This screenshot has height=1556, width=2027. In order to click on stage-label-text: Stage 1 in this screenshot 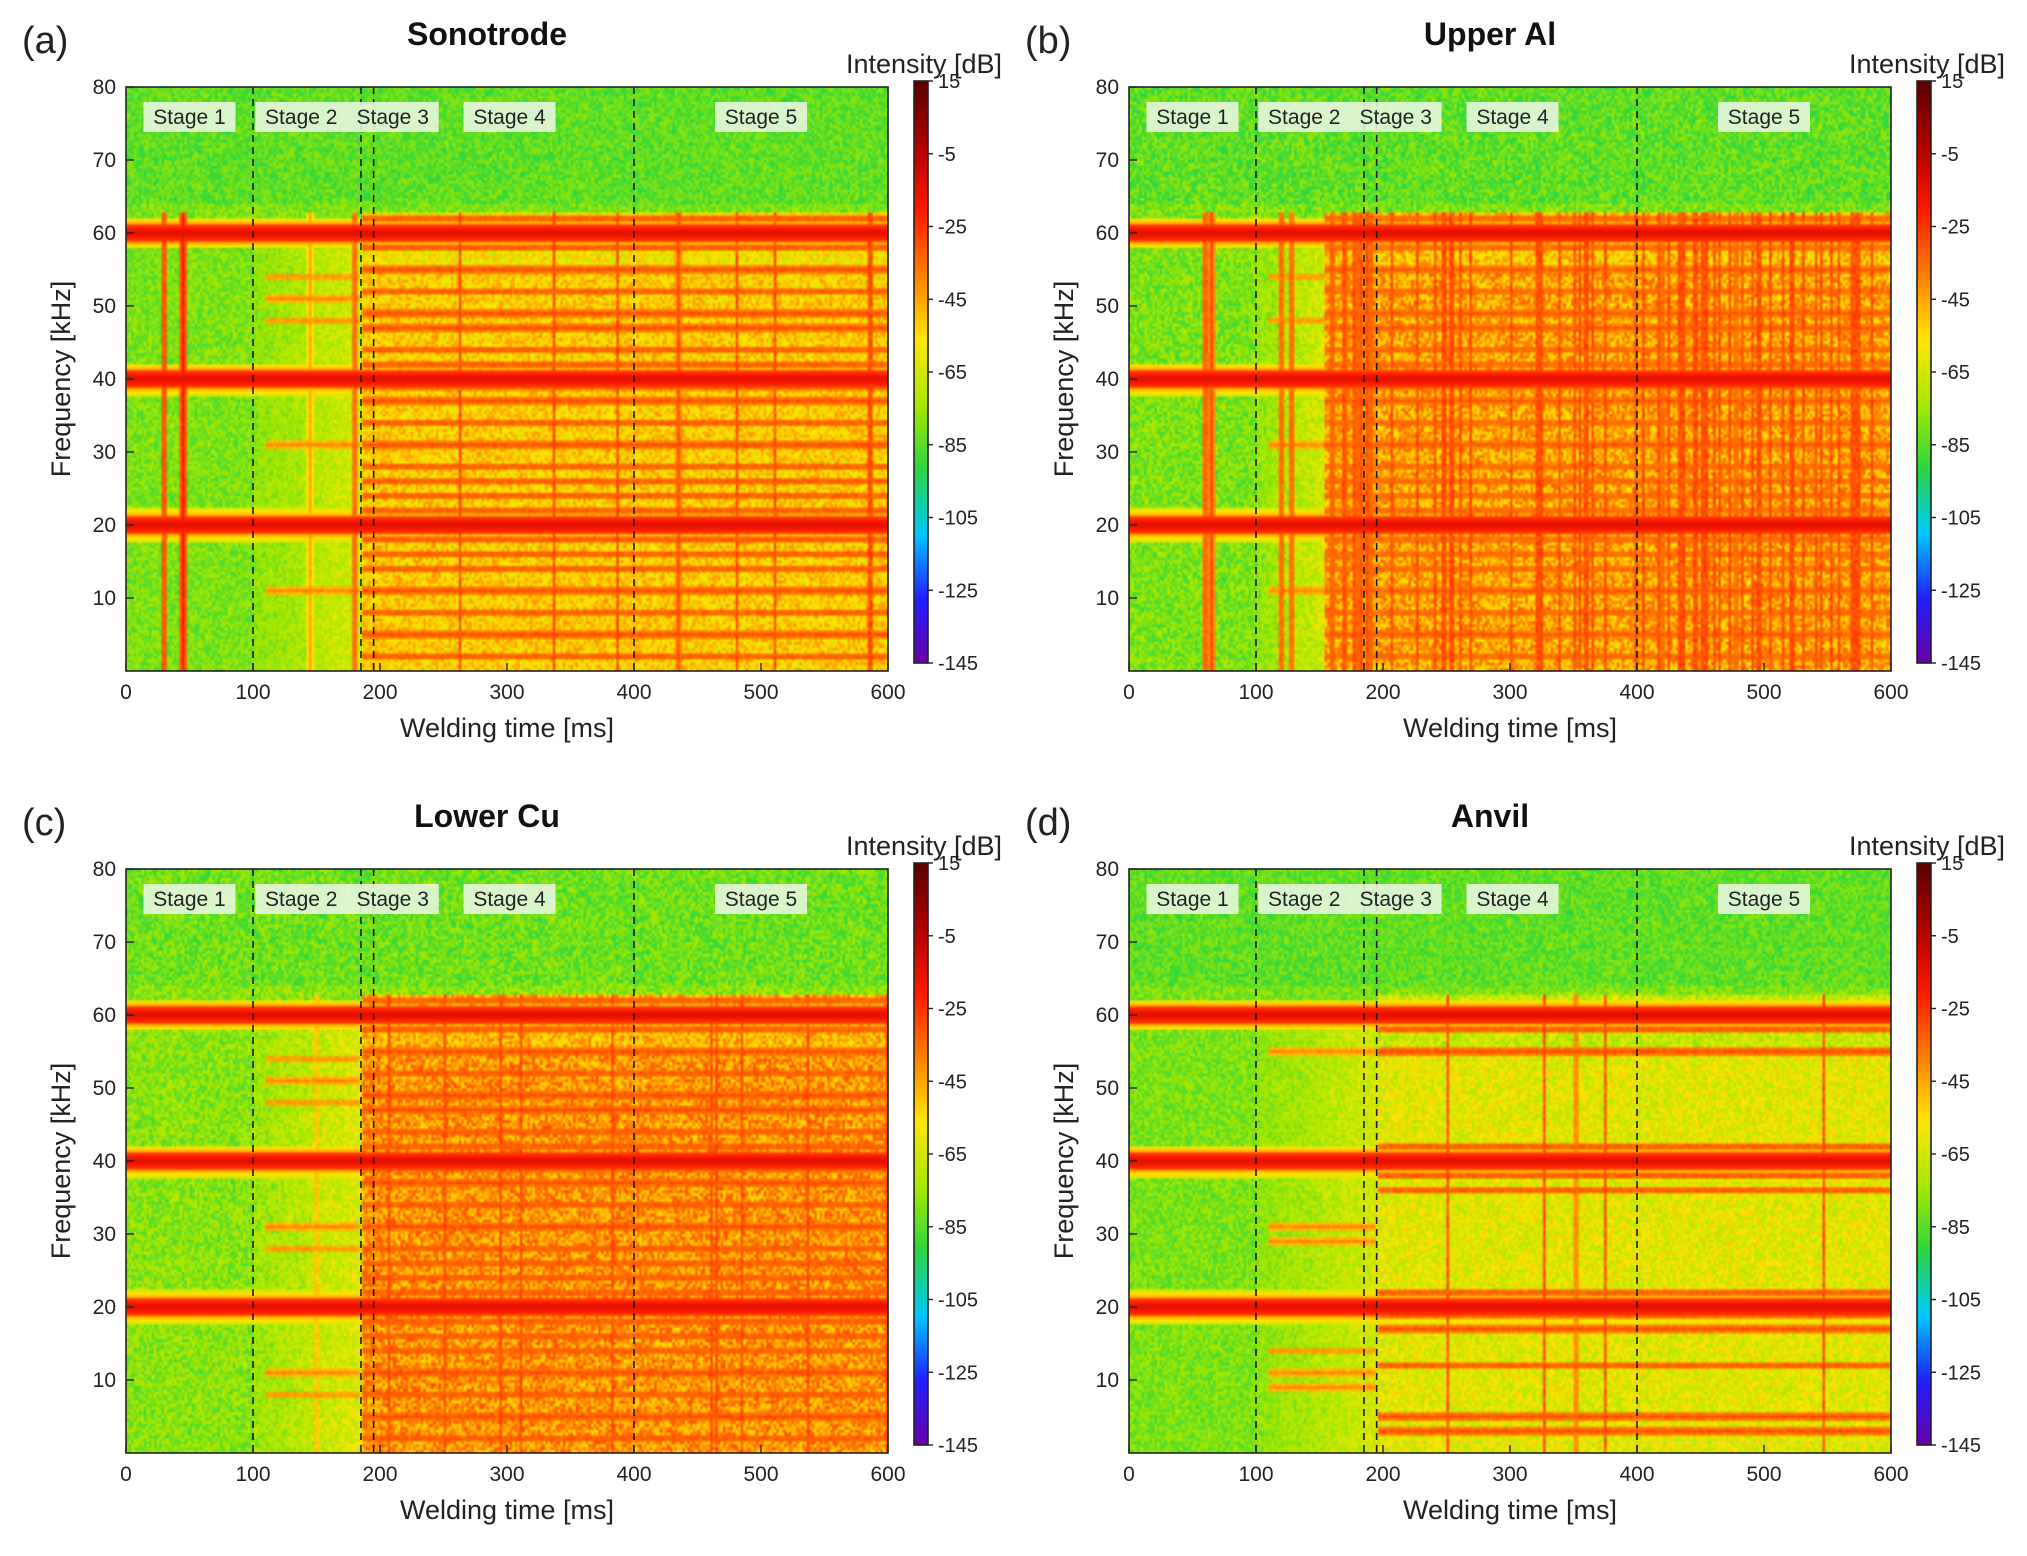, I will do `click(189, 899)`.